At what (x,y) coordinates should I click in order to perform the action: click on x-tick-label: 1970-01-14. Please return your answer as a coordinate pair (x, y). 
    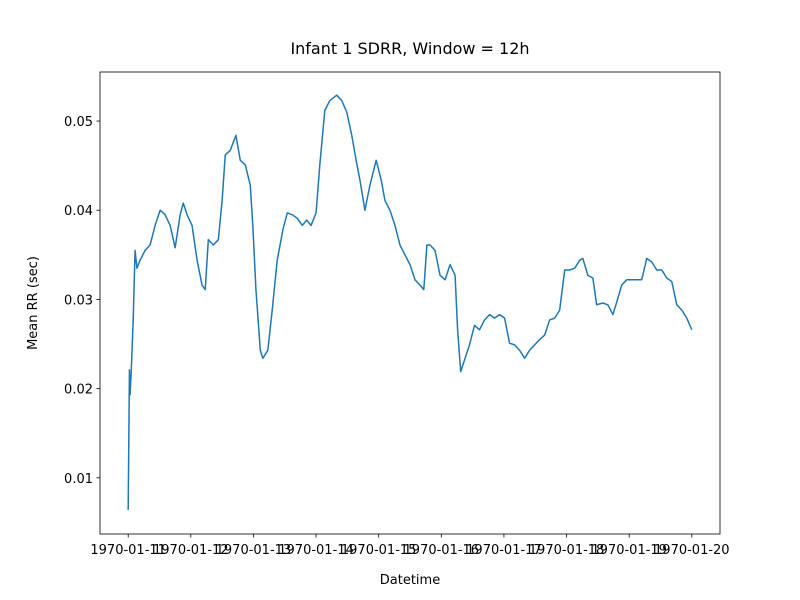
    Looking at the image, I should click on (316, 550).